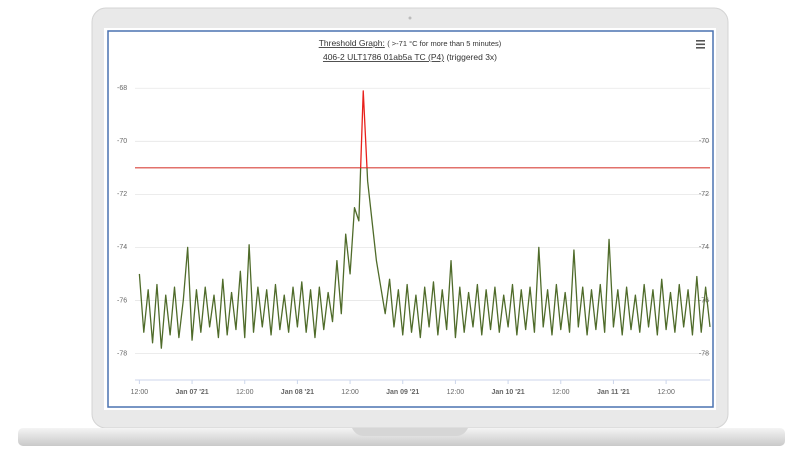 This screenshot has height=457, width=788. Describe the element at coordinates (410, 18) in the screenshot. I see `camera` at that location.